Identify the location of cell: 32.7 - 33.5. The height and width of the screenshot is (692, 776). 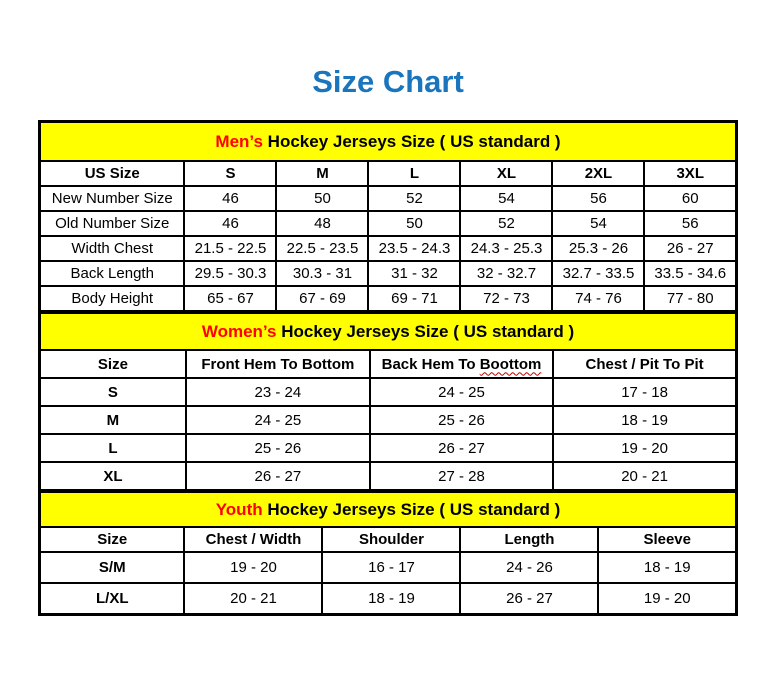
(598, 273).